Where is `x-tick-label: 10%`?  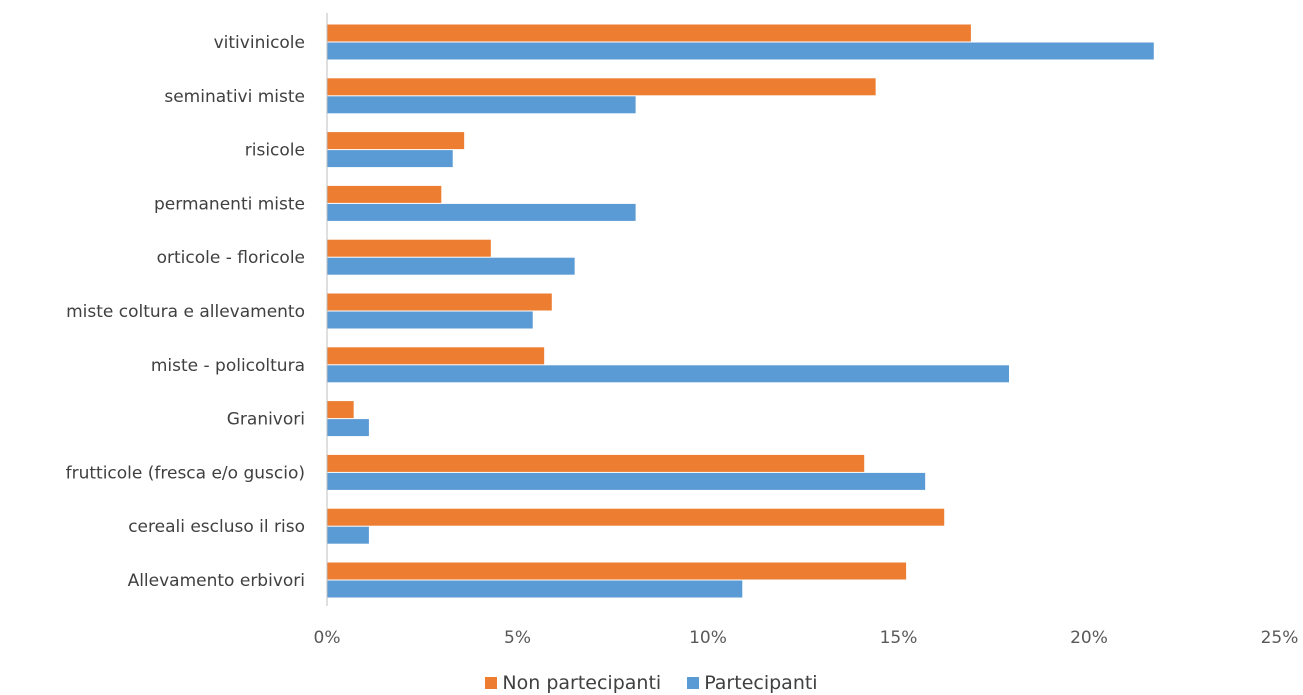
x-tick-label: 10% is located at coordinates (708, 638).